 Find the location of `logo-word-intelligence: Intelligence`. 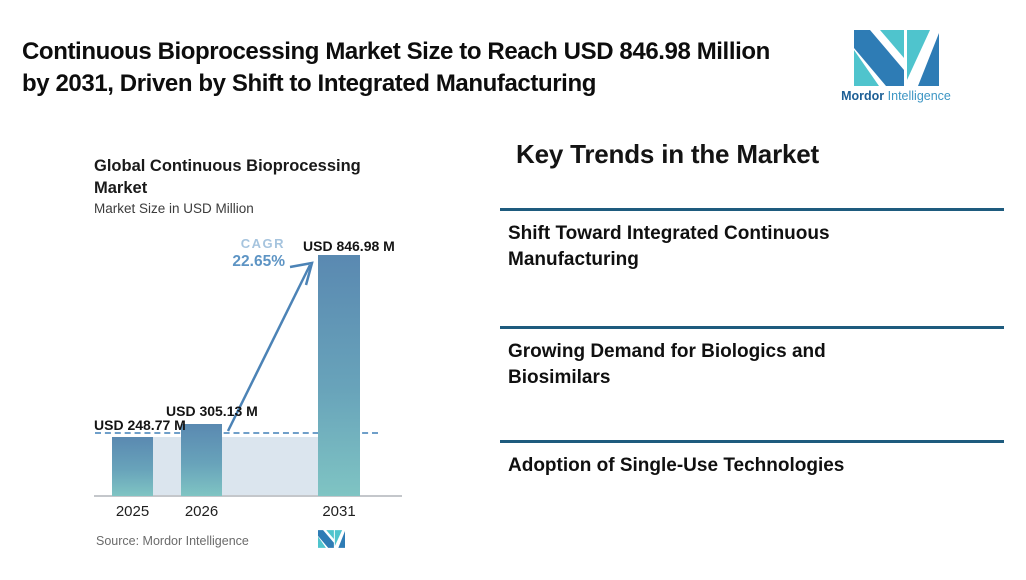

logo-word-intelligence: Intelligence is located at coordinates (919, 96).